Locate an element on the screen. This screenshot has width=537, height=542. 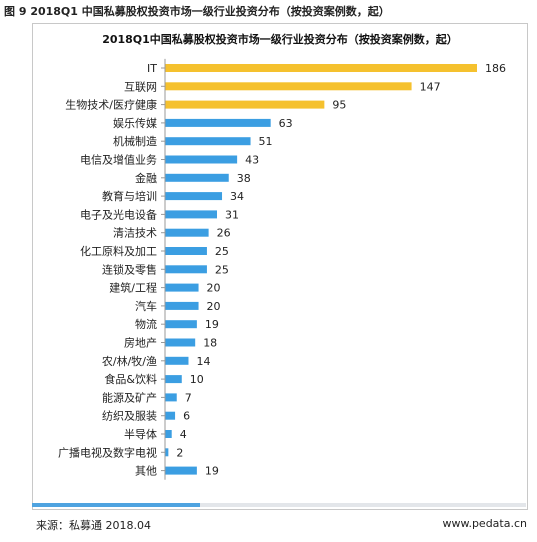
category-label: 连锁及零售 is located at coordinates (129, 269).